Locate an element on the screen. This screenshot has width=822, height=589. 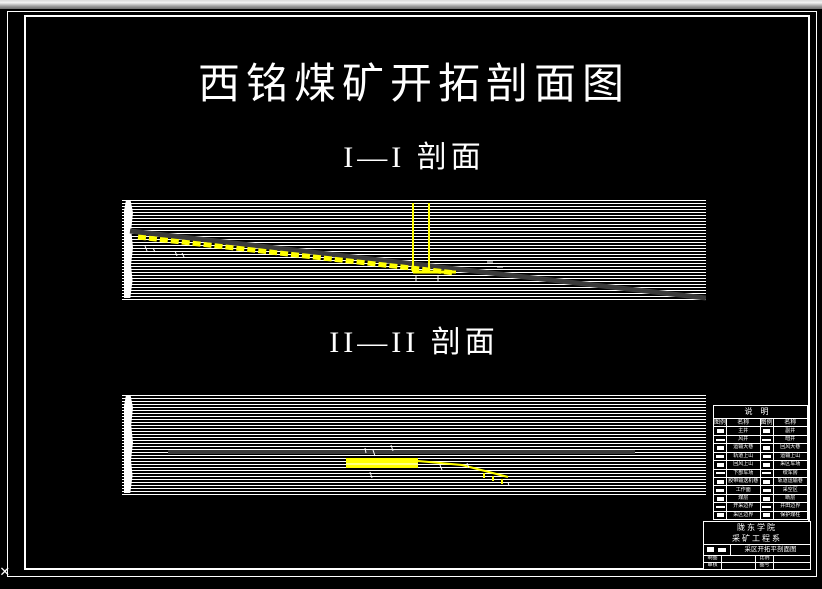
section-1-title: I—I 剖面 is located at coordinates (414, 157).